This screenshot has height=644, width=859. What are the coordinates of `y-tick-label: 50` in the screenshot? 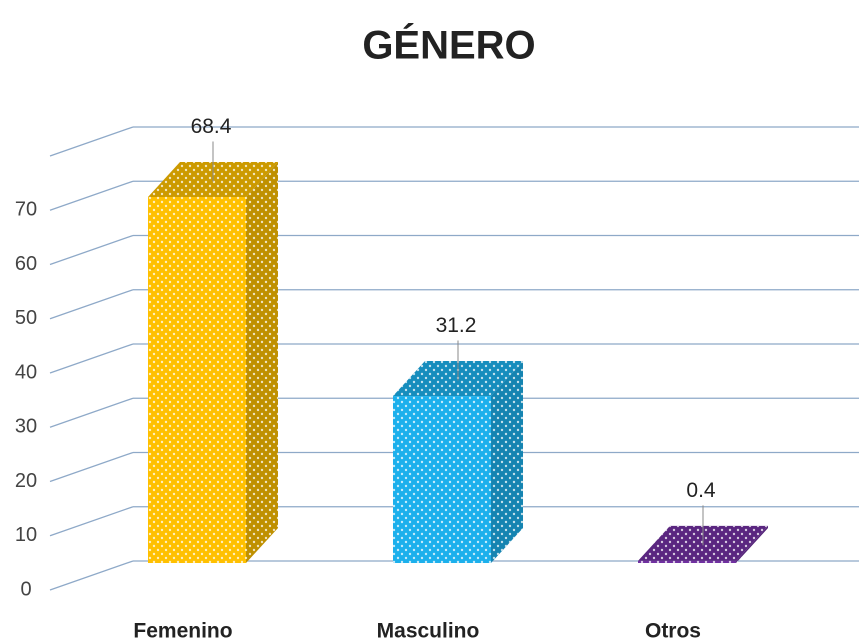 It's located at (26, 318).